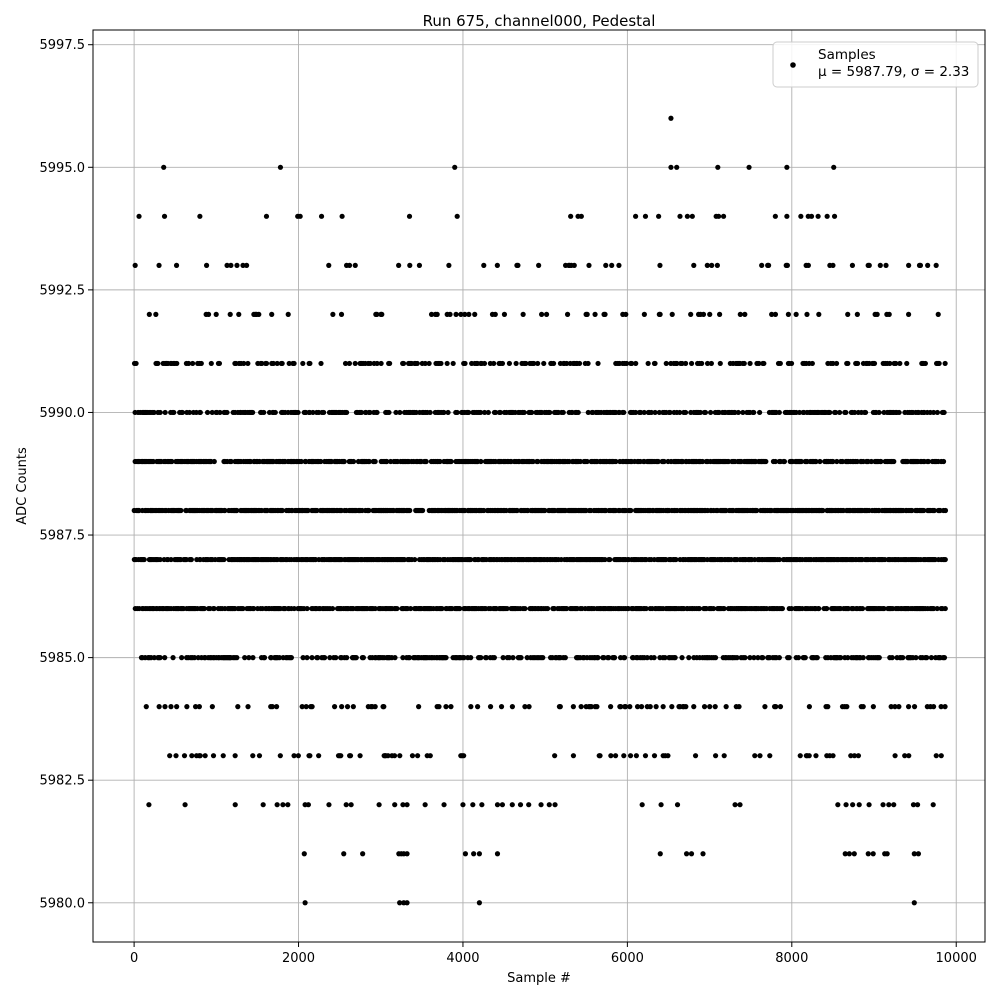 The image size is (1000, 1000). What do you see at coordinates (22, 486) in the screenshot?
I see `y-axis-label: ADC Counts` at bounding box center [22, 486].